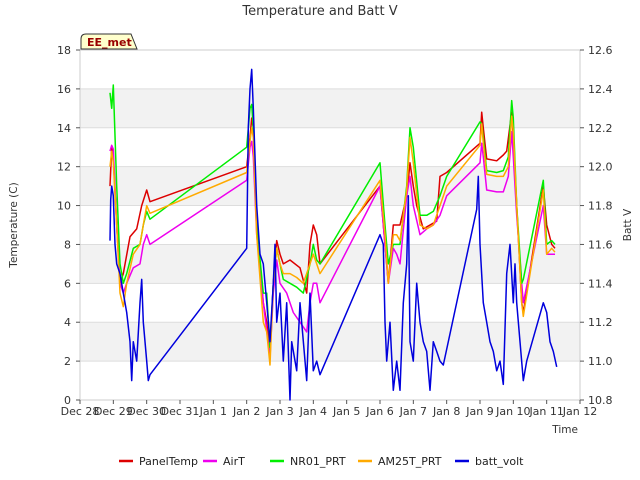  What do you see at coordinates (564, 430) in the screenshot?
I see `x-axis-label: Time` at bounding box center [564, 430].